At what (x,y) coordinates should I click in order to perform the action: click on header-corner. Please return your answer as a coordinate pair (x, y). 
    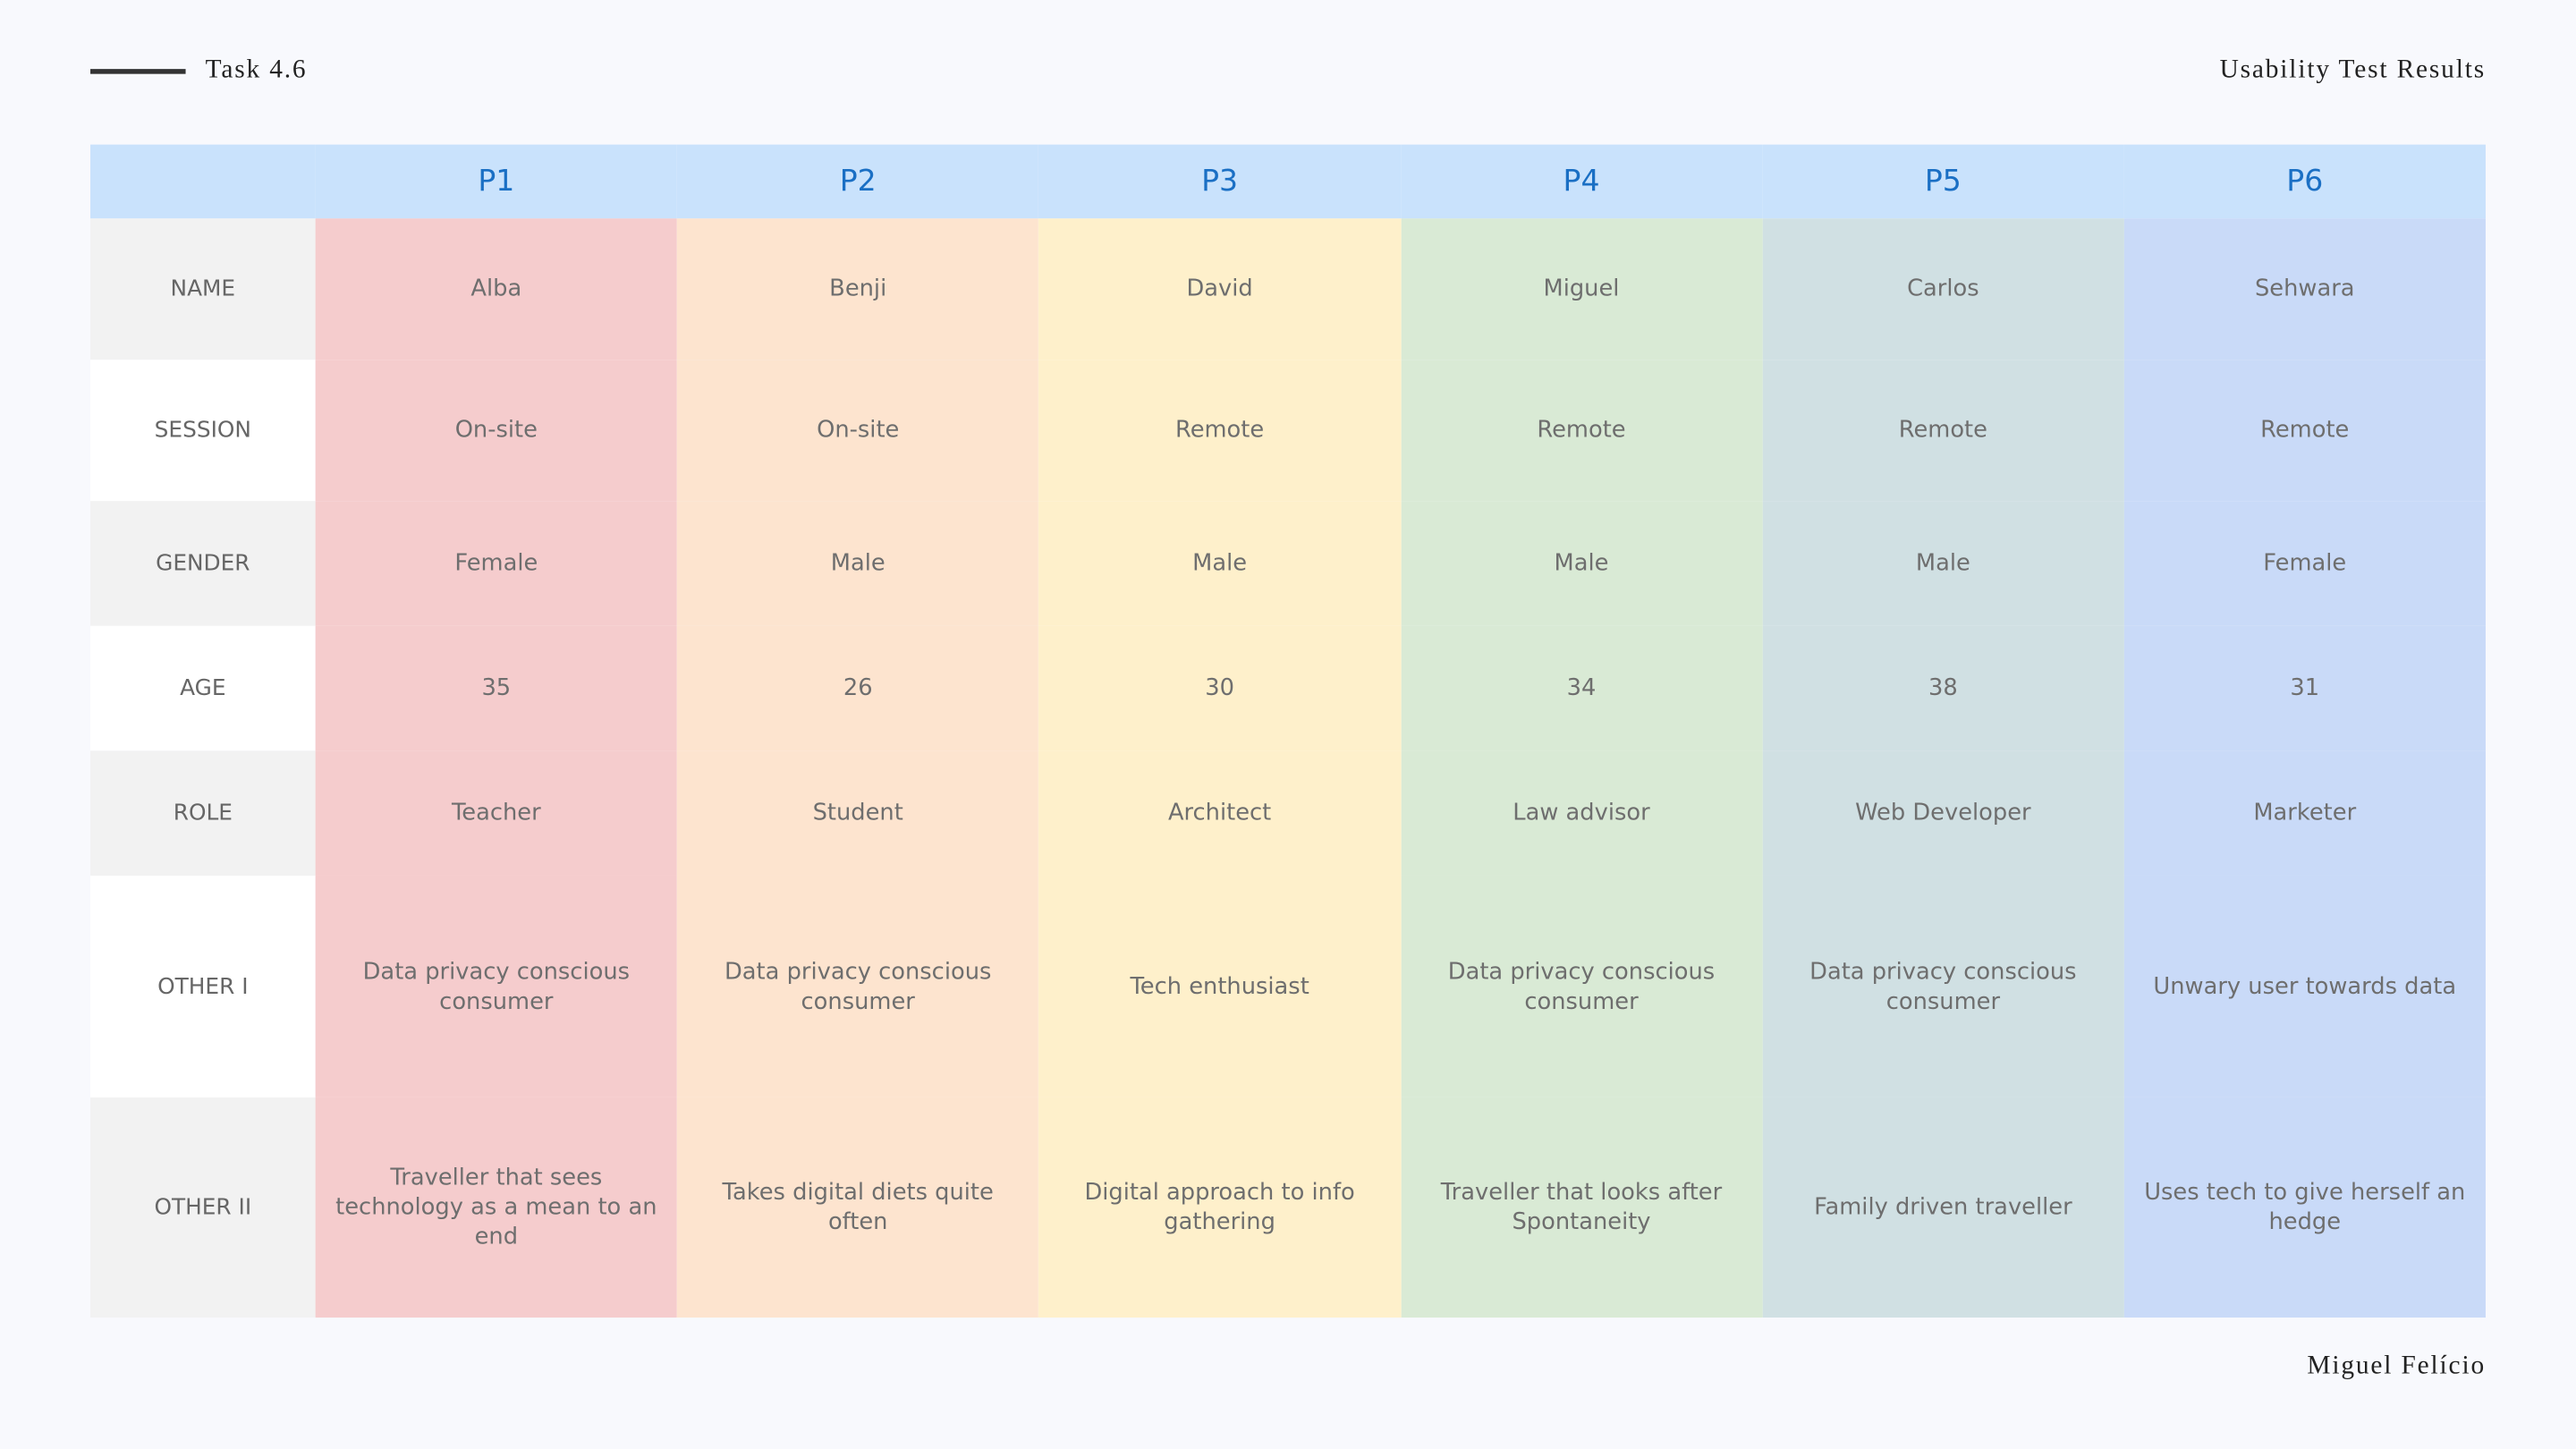
    Looking at the image, I should click on (203, 181).